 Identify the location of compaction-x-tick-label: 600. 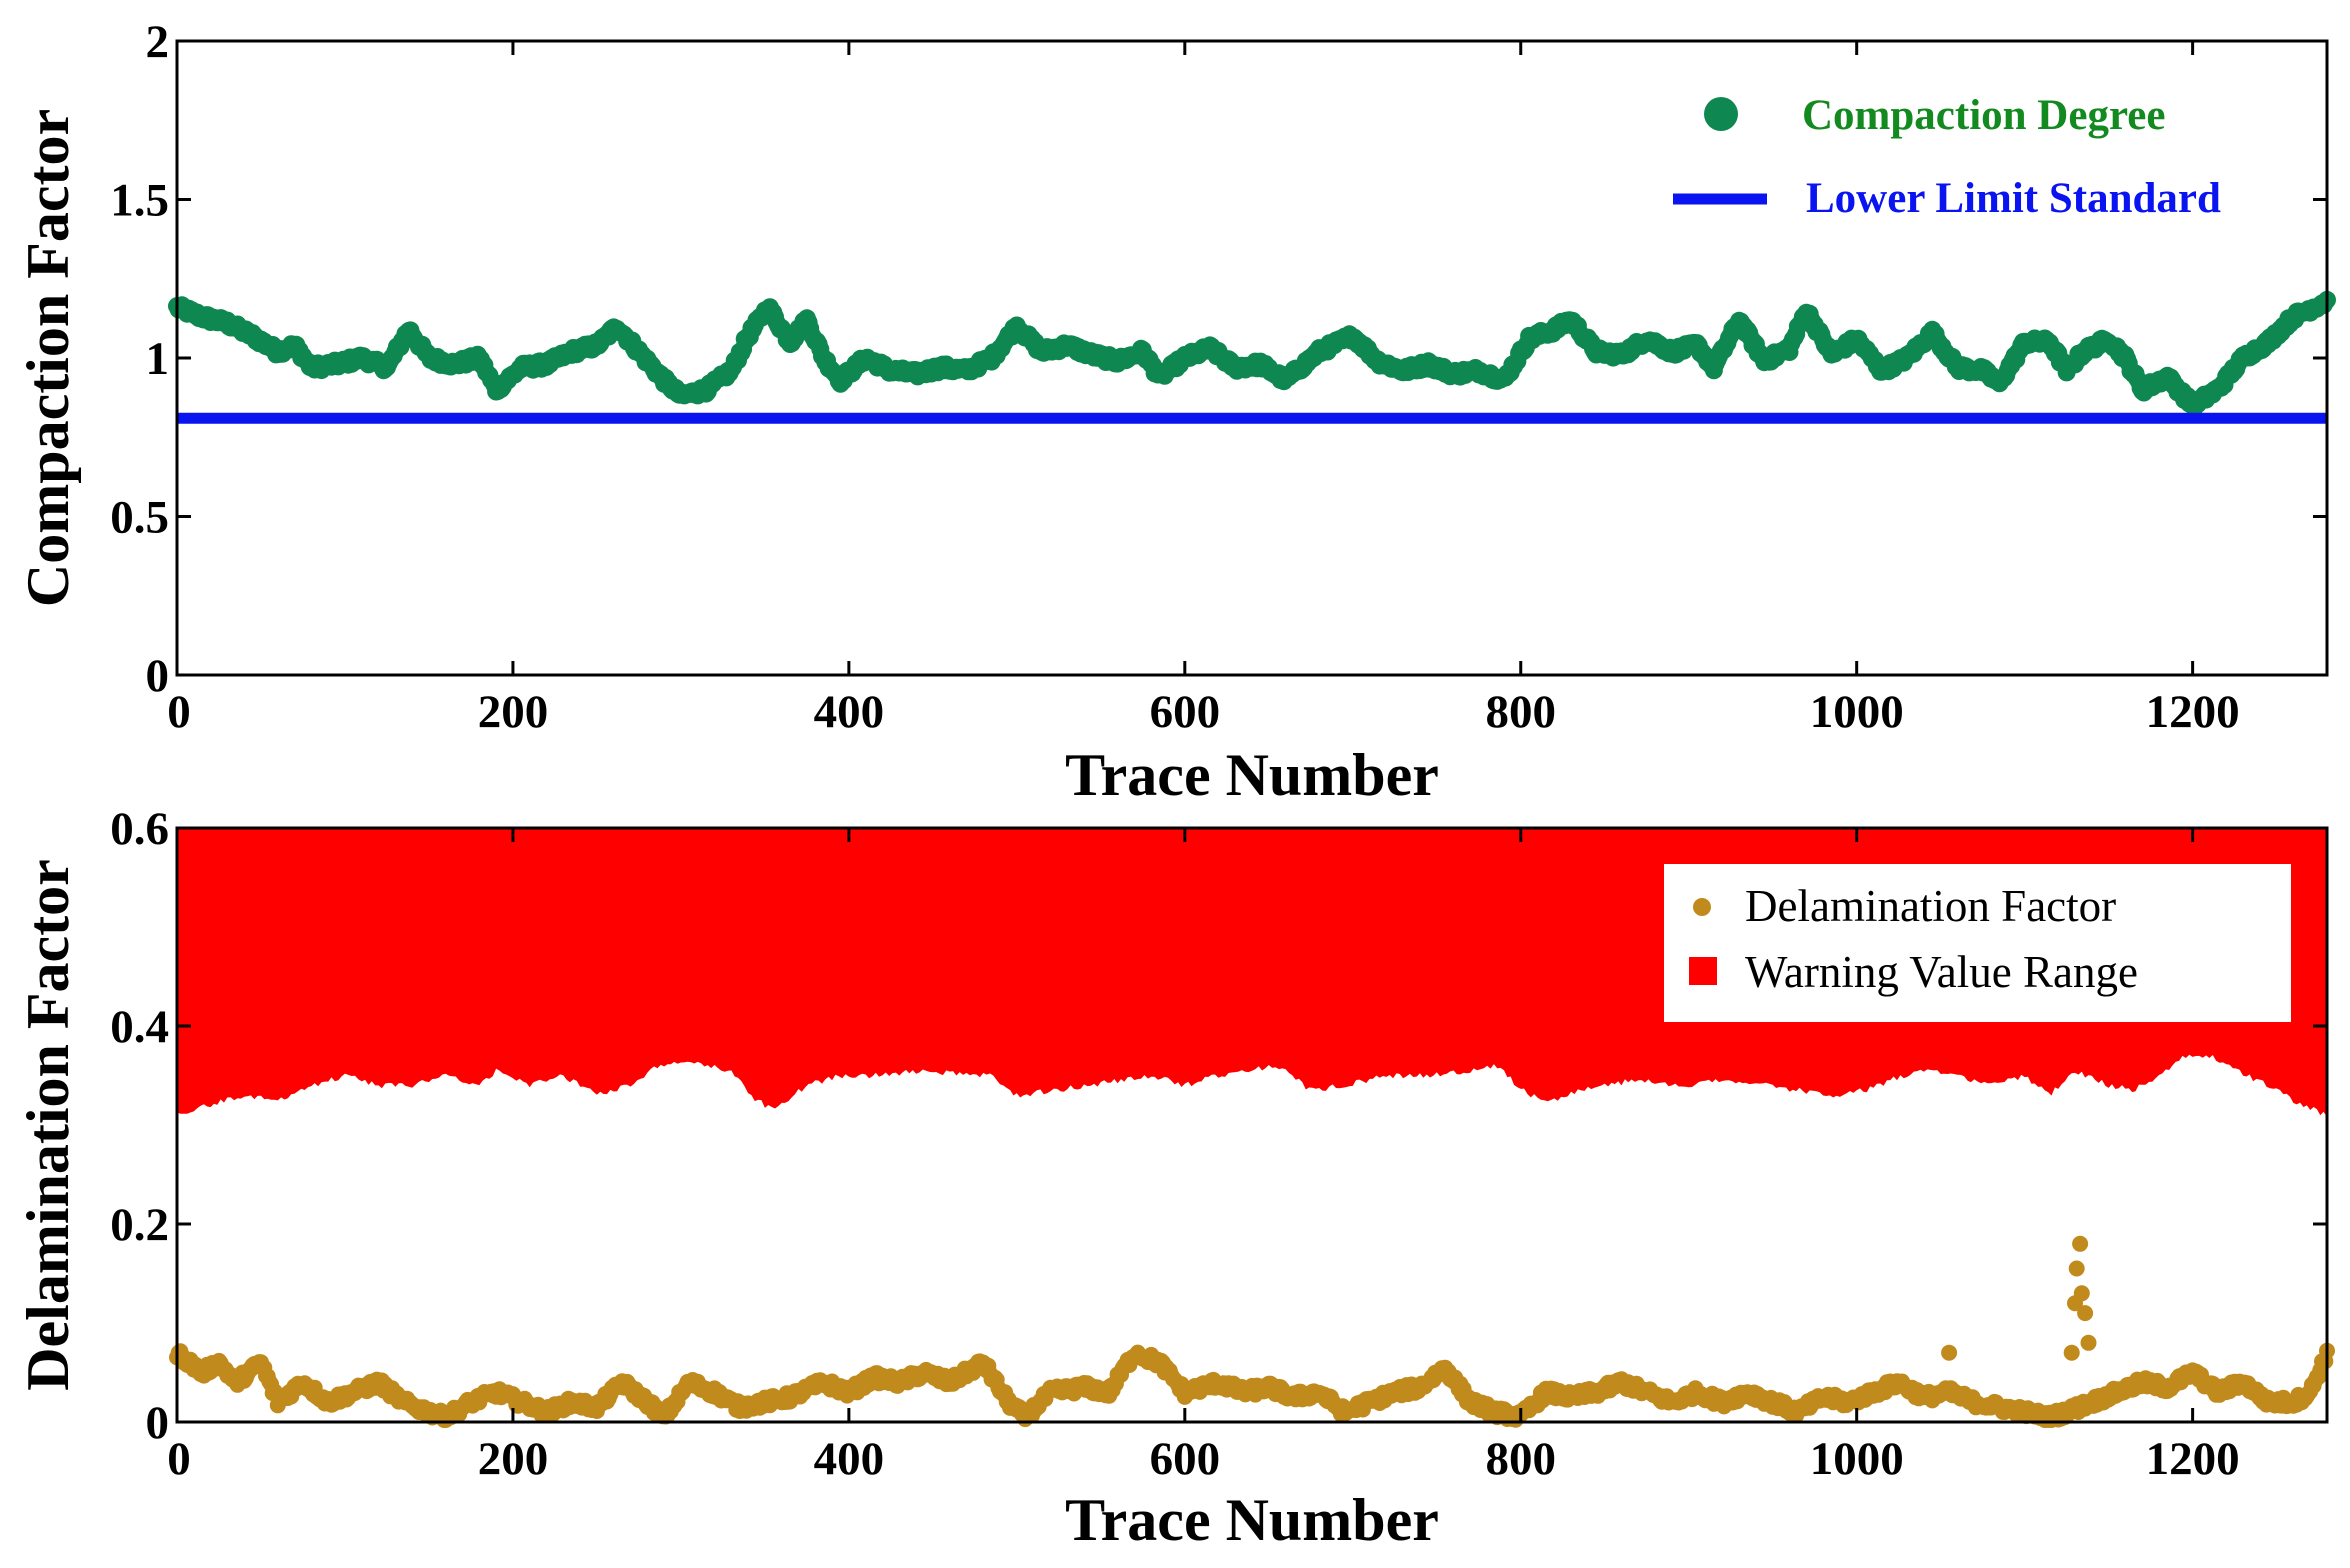
(1185, 712).